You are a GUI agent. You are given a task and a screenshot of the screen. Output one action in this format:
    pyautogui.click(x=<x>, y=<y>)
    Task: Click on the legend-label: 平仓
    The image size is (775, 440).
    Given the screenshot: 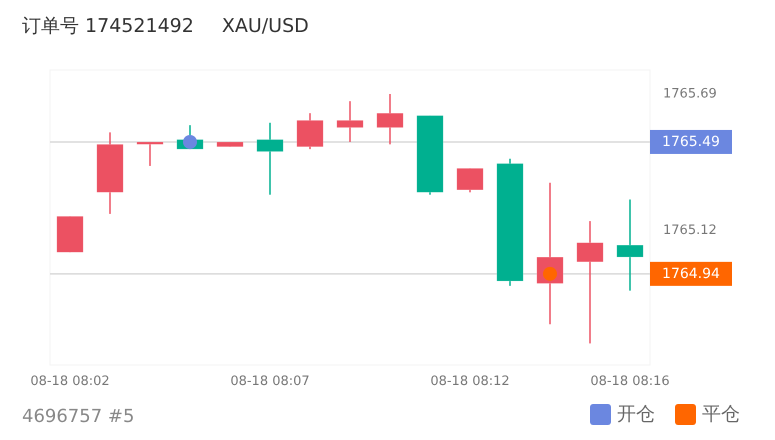 What is the action you would take?
    pyautogui.click(x=721, y=414)
    